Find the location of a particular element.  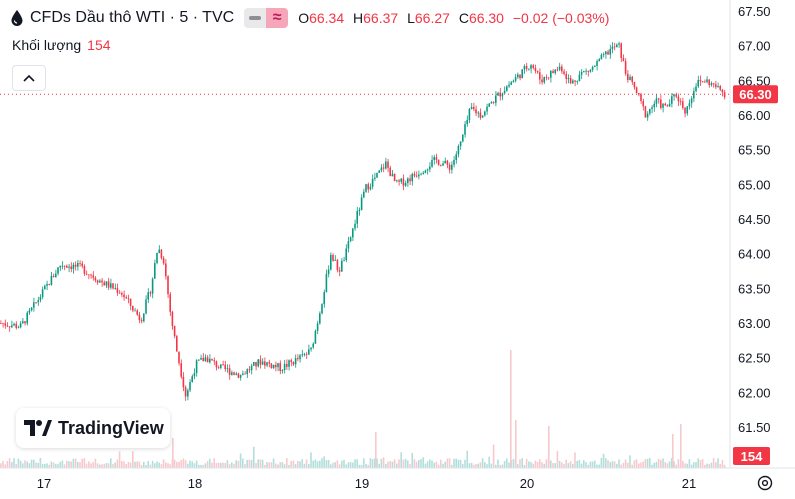

tradingview-logo: TradingView is located at coordinates (93, 428).